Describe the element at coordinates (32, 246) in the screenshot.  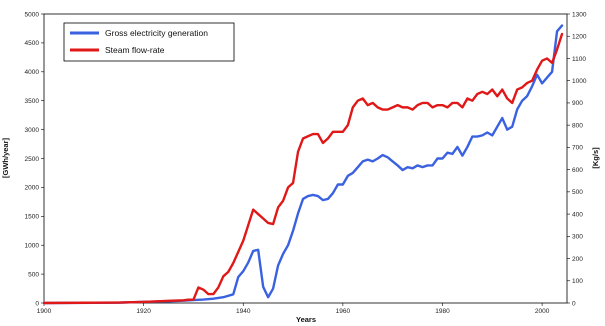
I see `y-left-tick-label: 1000` at that location.